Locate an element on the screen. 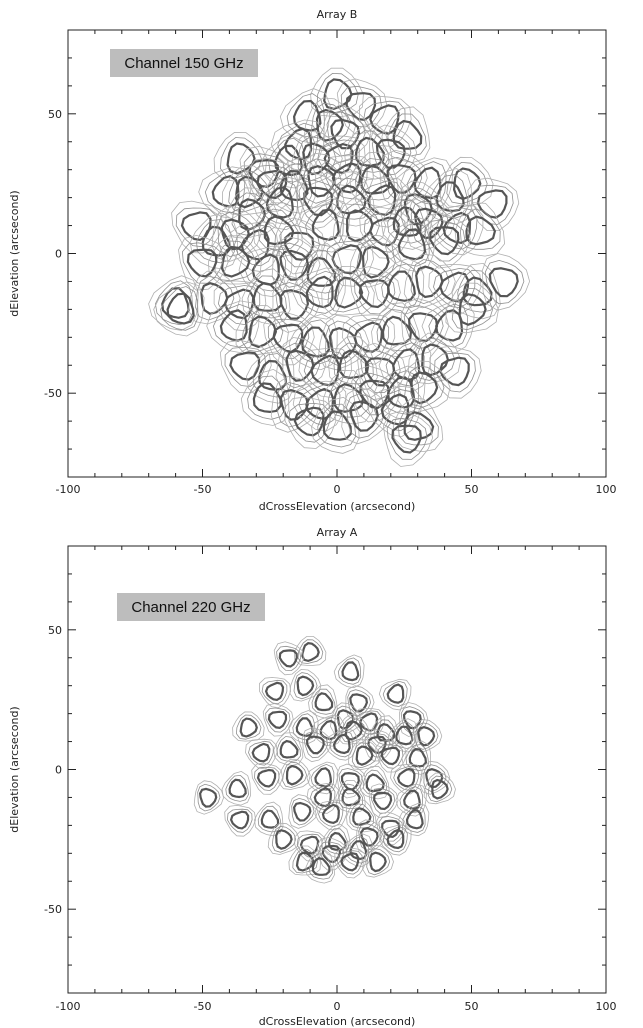 The image size is (643, 1028). top-x-tick-label: 50 is located at coordinates (472, 489).